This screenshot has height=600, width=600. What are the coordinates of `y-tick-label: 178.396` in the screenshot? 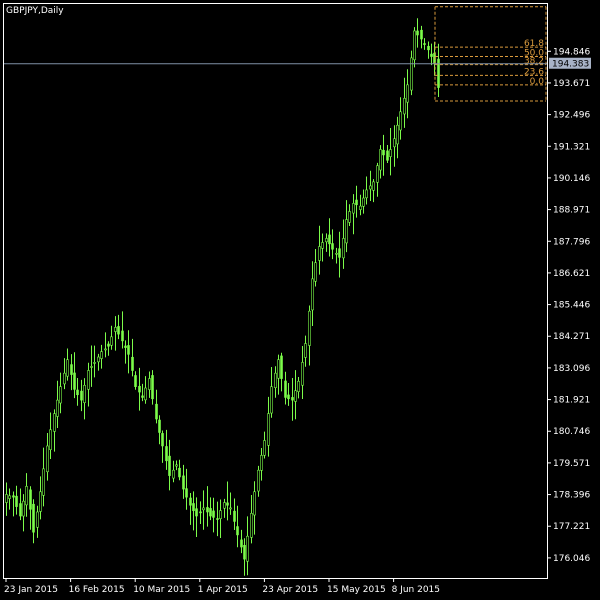 It's located at (571, 496).